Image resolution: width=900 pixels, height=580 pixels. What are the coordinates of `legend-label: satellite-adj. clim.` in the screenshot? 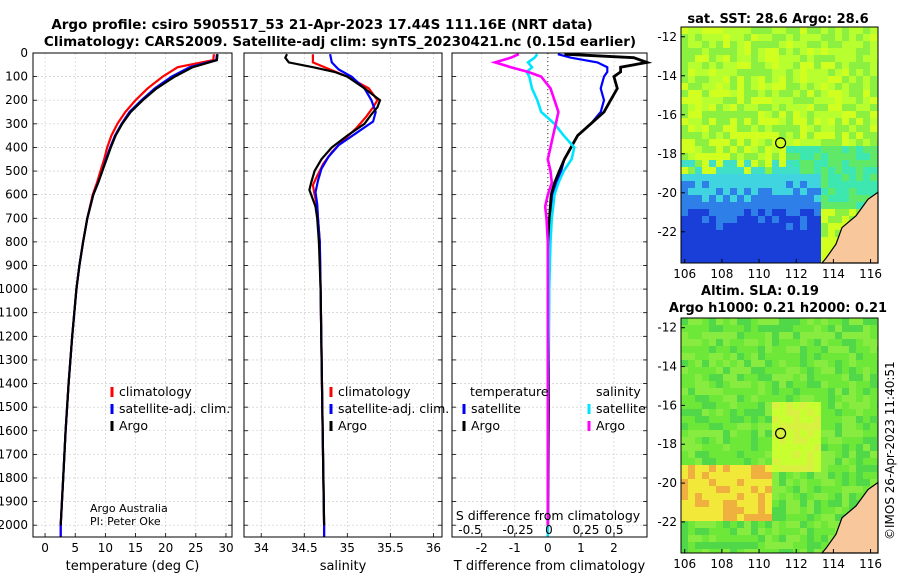 It's located at (174, 408).